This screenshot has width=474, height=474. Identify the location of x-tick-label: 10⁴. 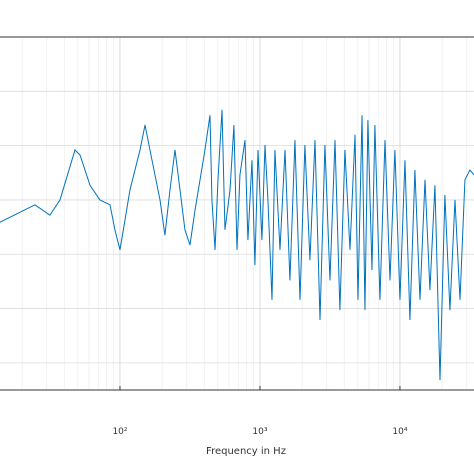
(399, 432).